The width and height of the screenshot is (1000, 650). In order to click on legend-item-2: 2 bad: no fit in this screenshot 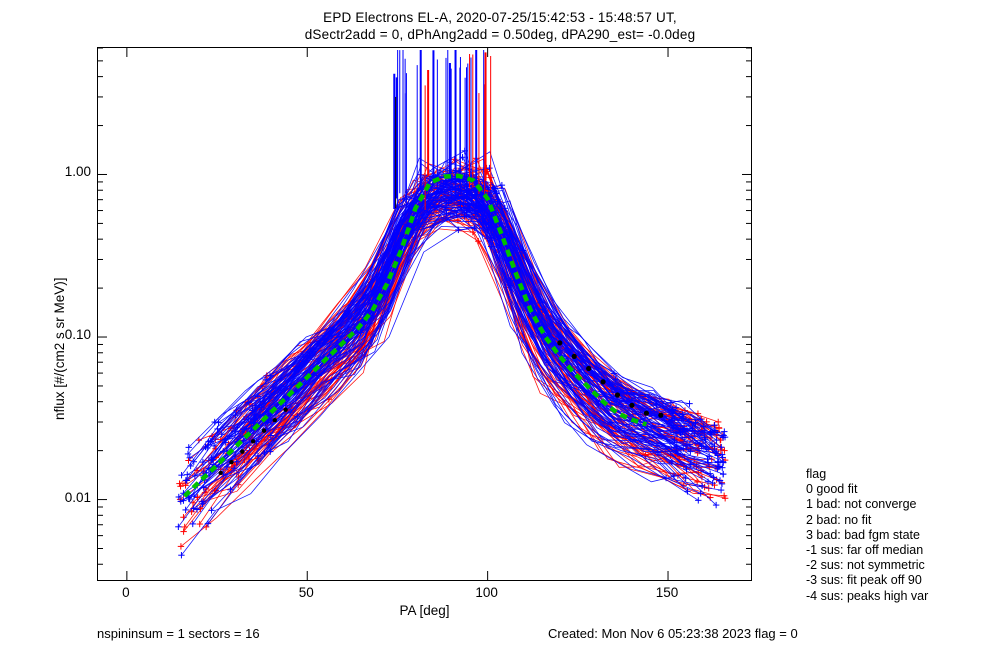, I will do `click(839, 519)`.